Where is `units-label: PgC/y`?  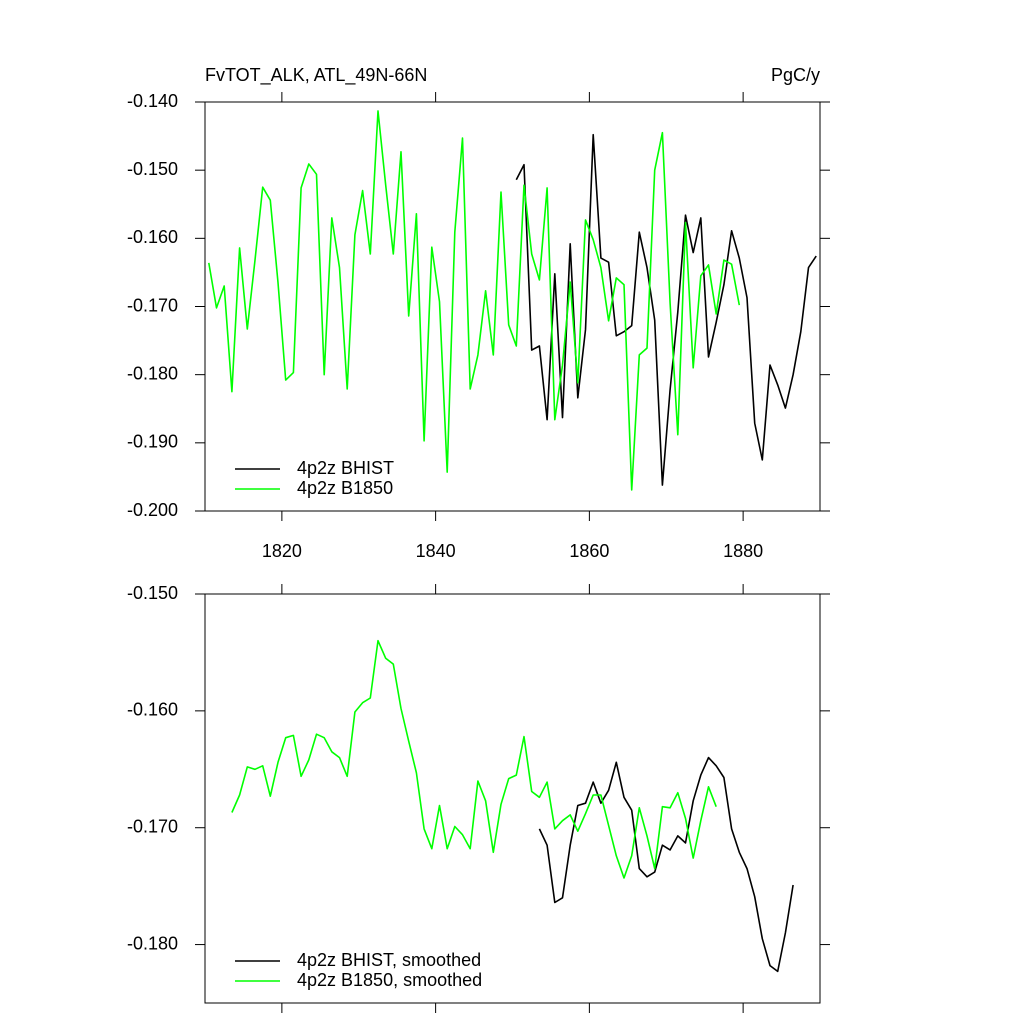
units-label: PgC/y is located at coordinates (795, 75).